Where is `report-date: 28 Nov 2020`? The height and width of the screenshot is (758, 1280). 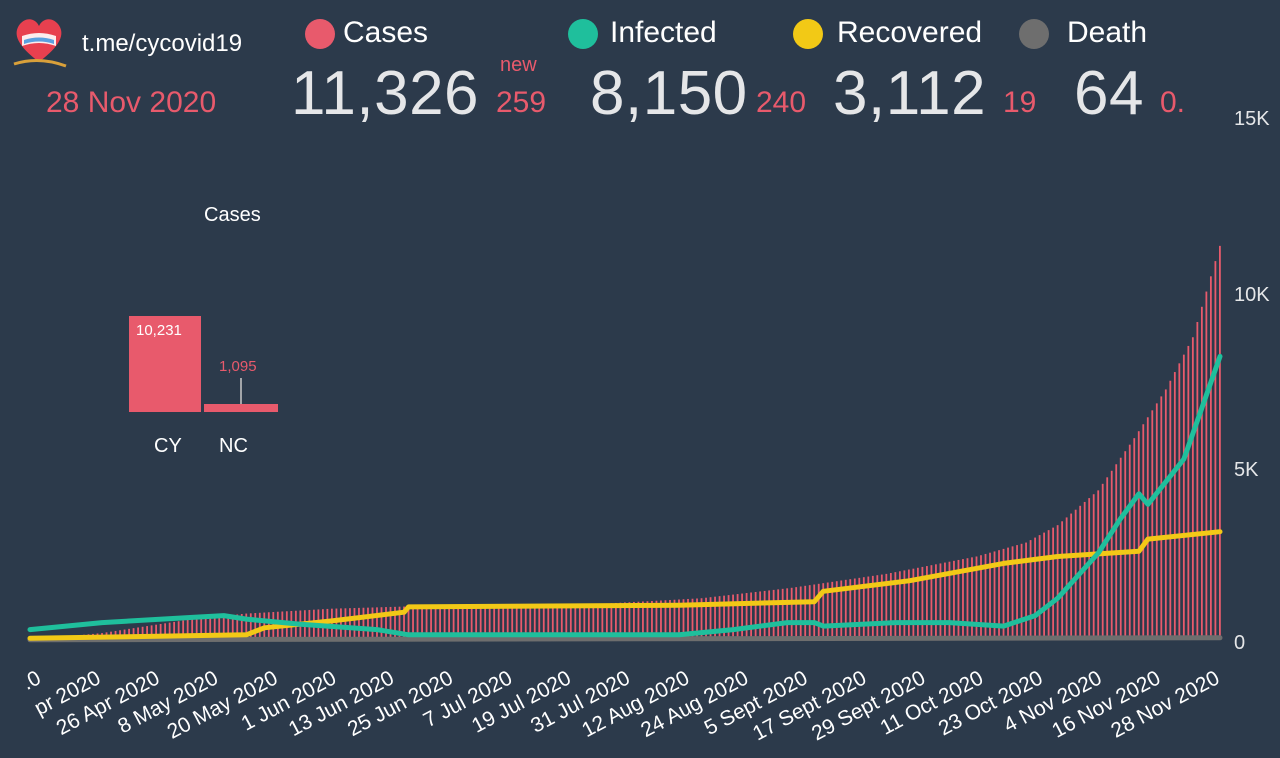 report-date: 28 Nov 2020 is located at coordinates (131, 102).